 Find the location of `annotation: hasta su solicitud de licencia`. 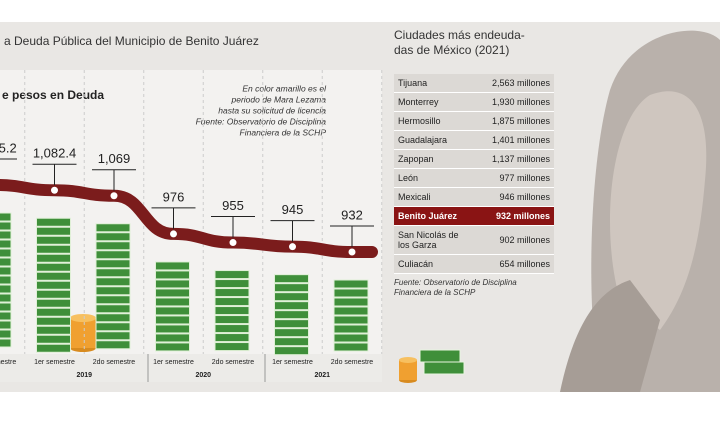

annotation: hasta su solicitud de licencia is located at coordinates (272, 110).